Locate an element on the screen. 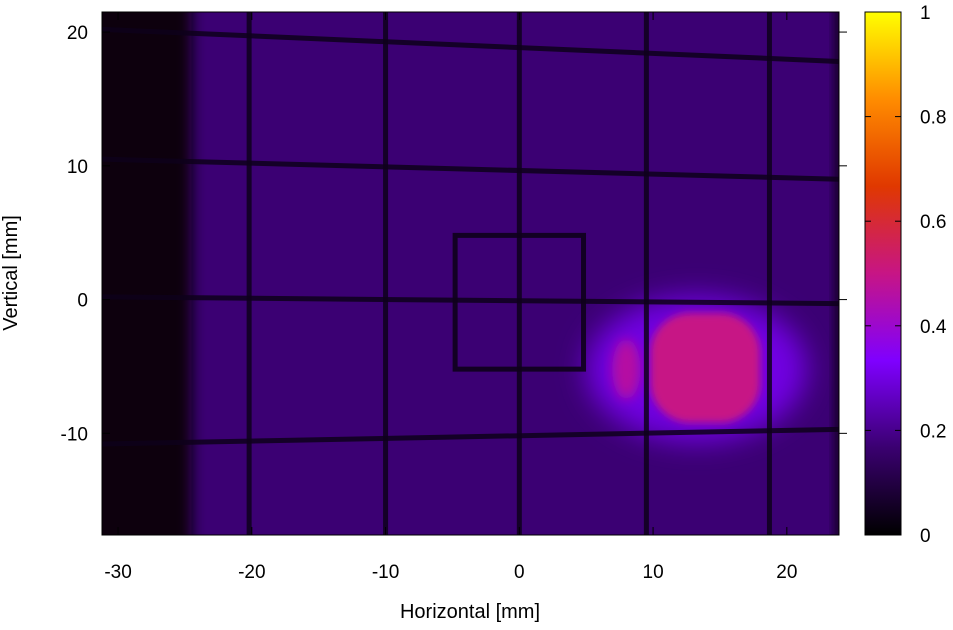 The width and height of the screenshot is (953, 630). dark-edge-region is located at coordinates (147, 273).